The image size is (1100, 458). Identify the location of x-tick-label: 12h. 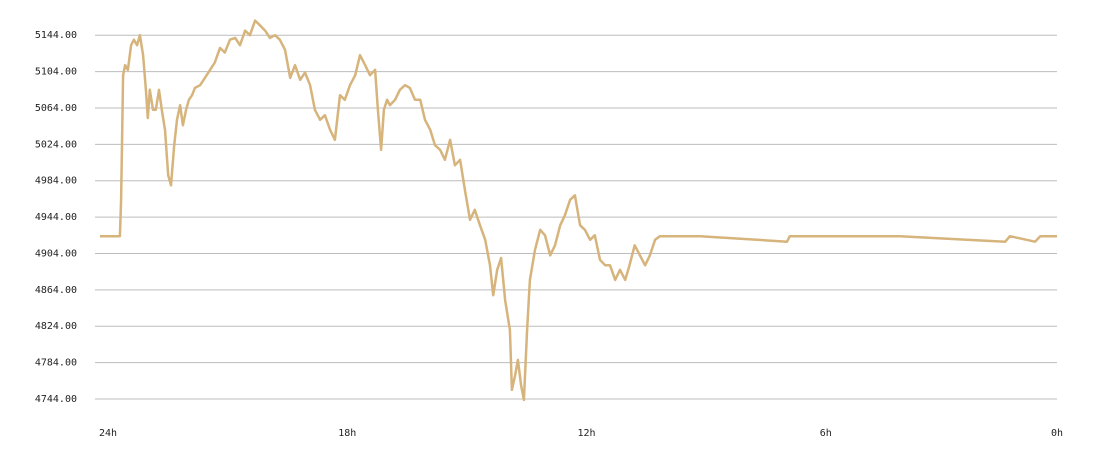
(586, 433).